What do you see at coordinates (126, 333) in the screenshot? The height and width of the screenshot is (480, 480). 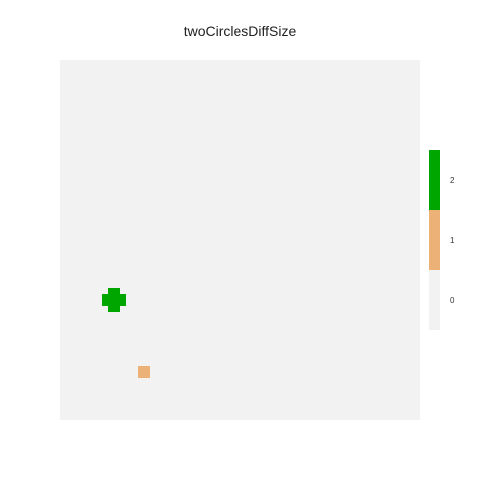 I see `heatmap-cells` at bounding box center [126, 333].